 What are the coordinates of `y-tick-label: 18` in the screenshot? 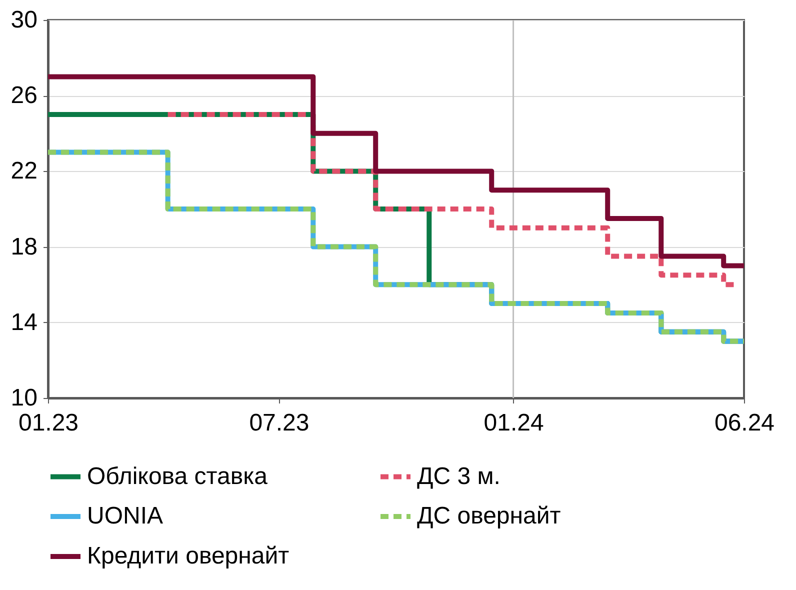 It's located at (24, 246).